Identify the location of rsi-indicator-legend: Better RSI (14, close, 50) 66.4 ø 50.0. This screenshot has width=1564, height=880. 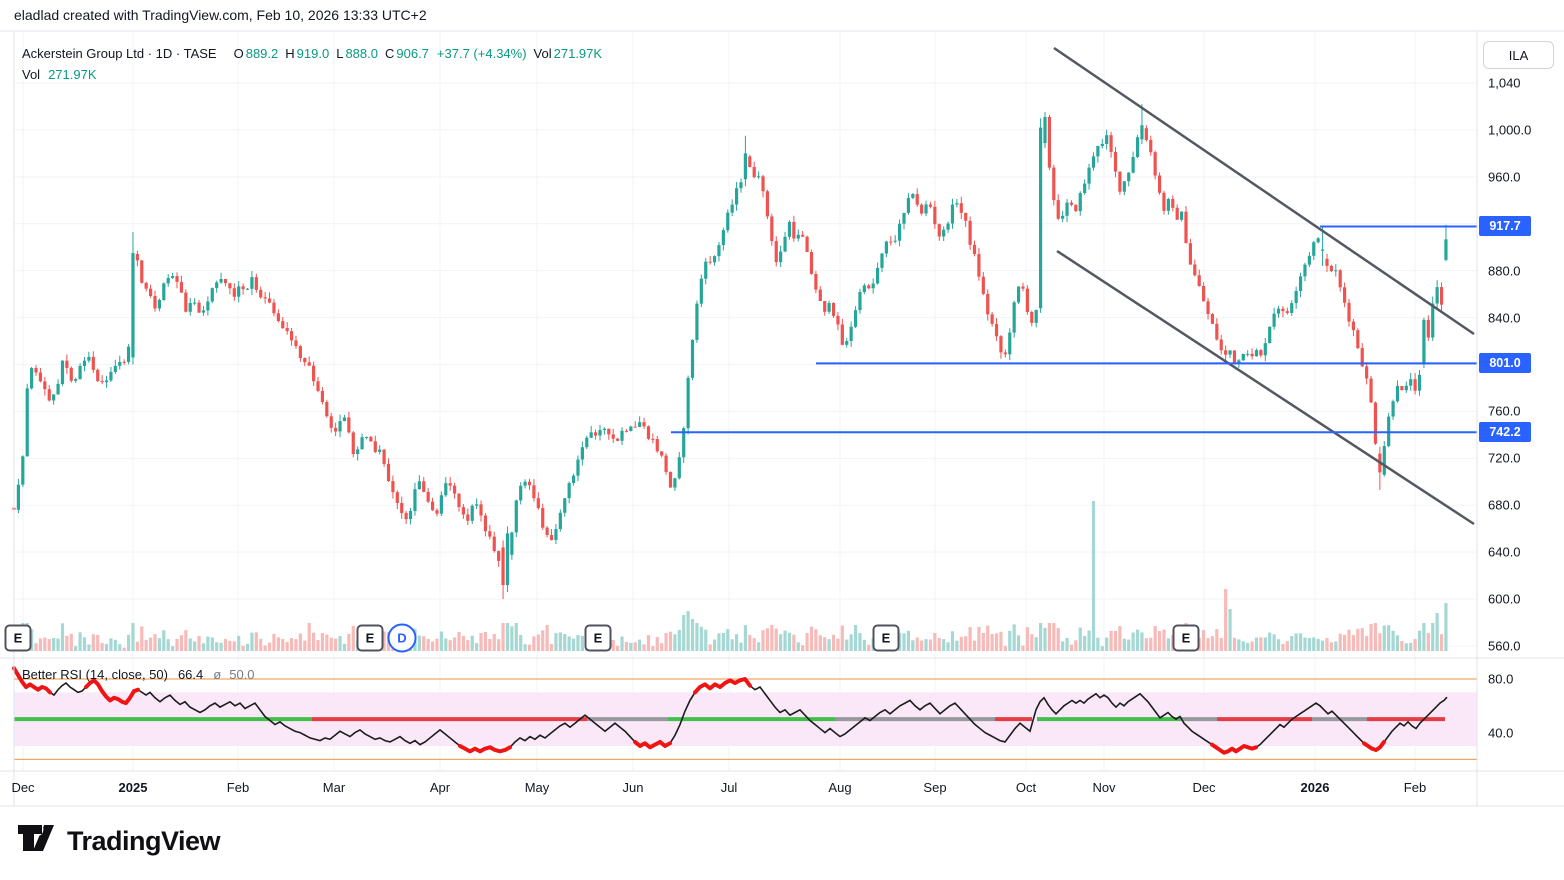
(138, 674).